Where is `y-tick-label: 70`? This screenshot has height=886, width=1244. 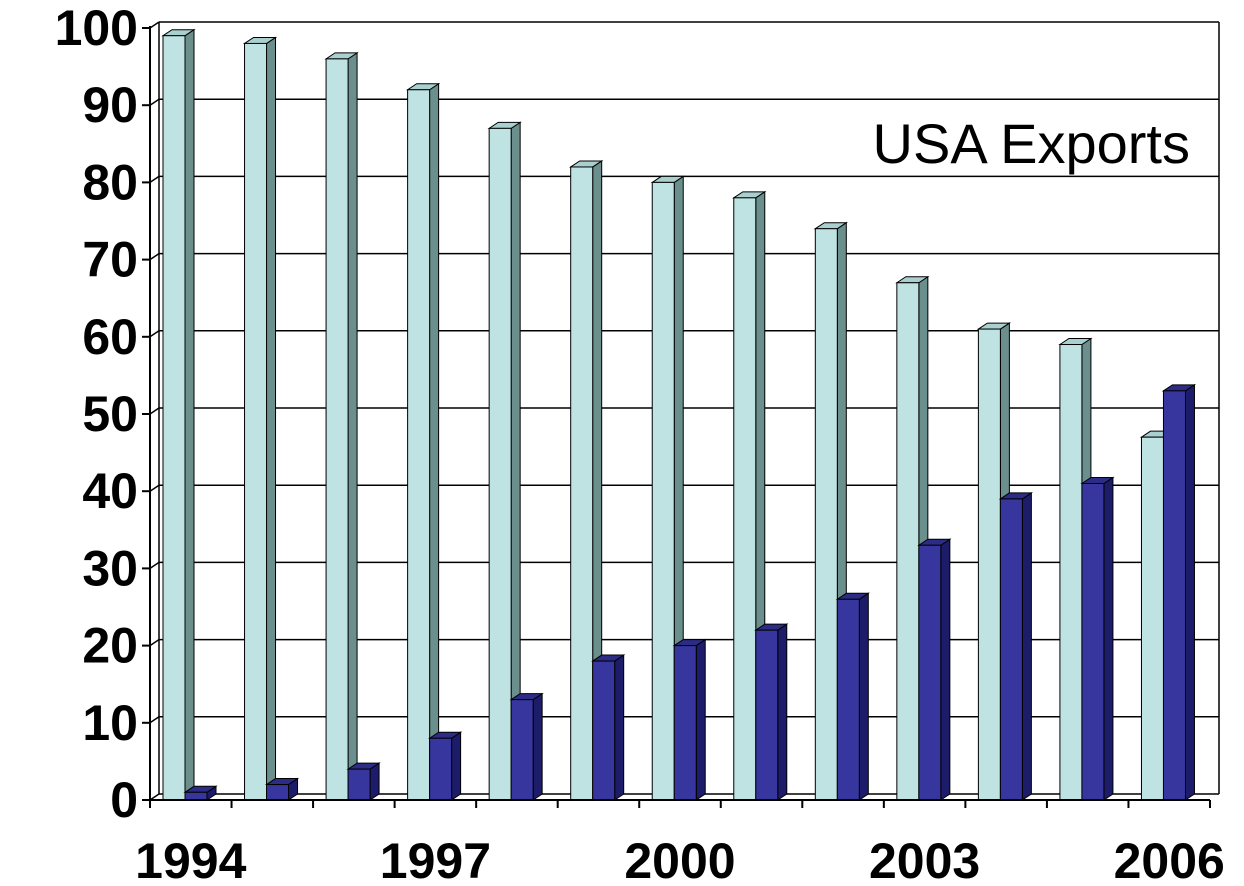 y-tick-label: 70 is located at coordinates (110, 260).